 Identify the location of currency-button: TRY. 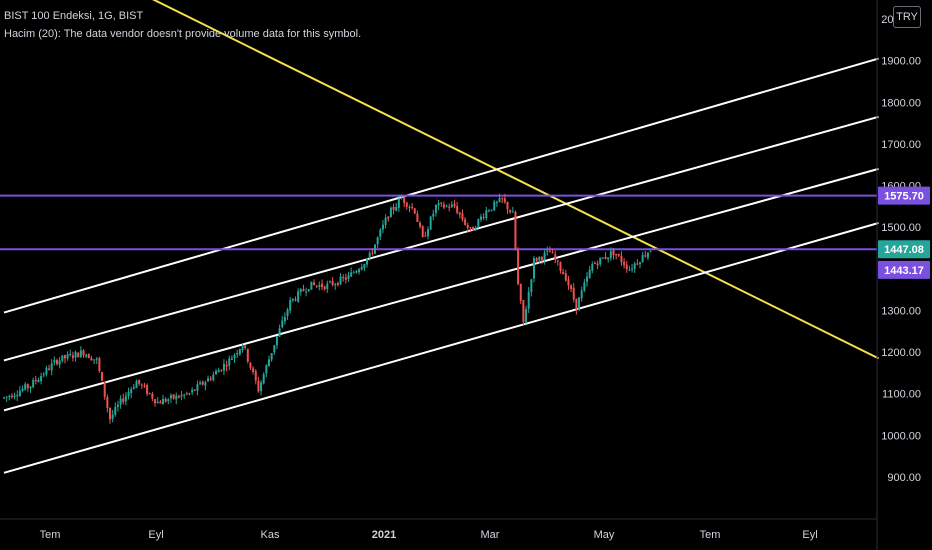
(907, 17).